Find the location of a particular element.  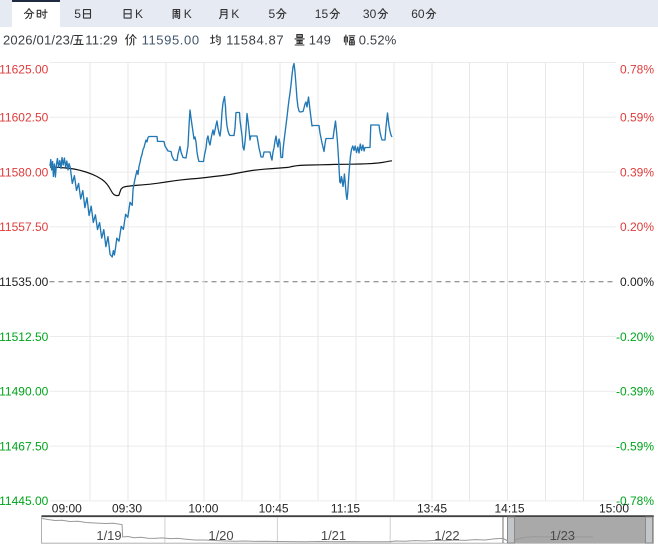

svg-text: 30 is located at coordinates (370, 14).